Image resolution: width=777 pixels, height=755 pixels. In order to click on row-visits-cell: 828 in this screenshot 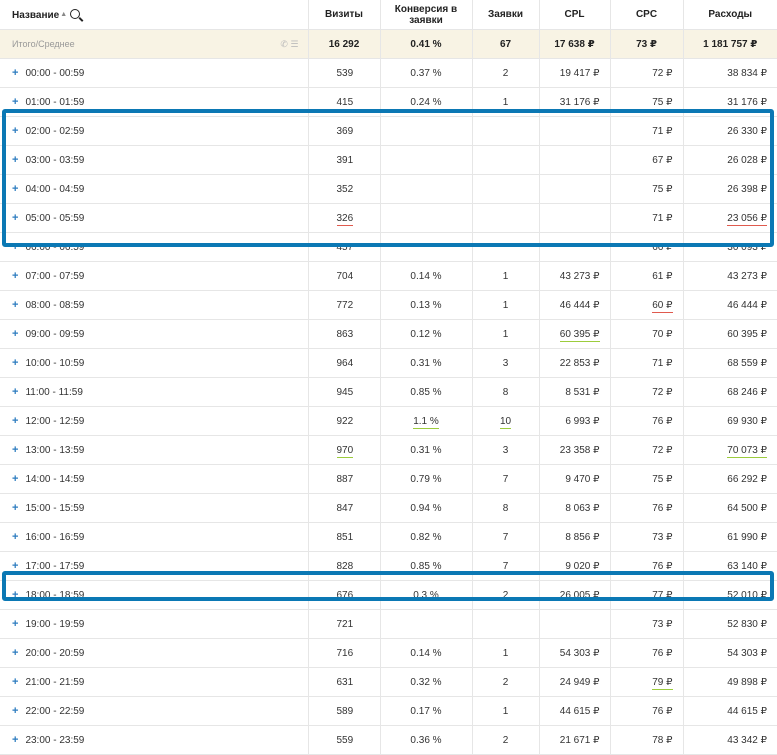, I will do `click(344, 566)`.